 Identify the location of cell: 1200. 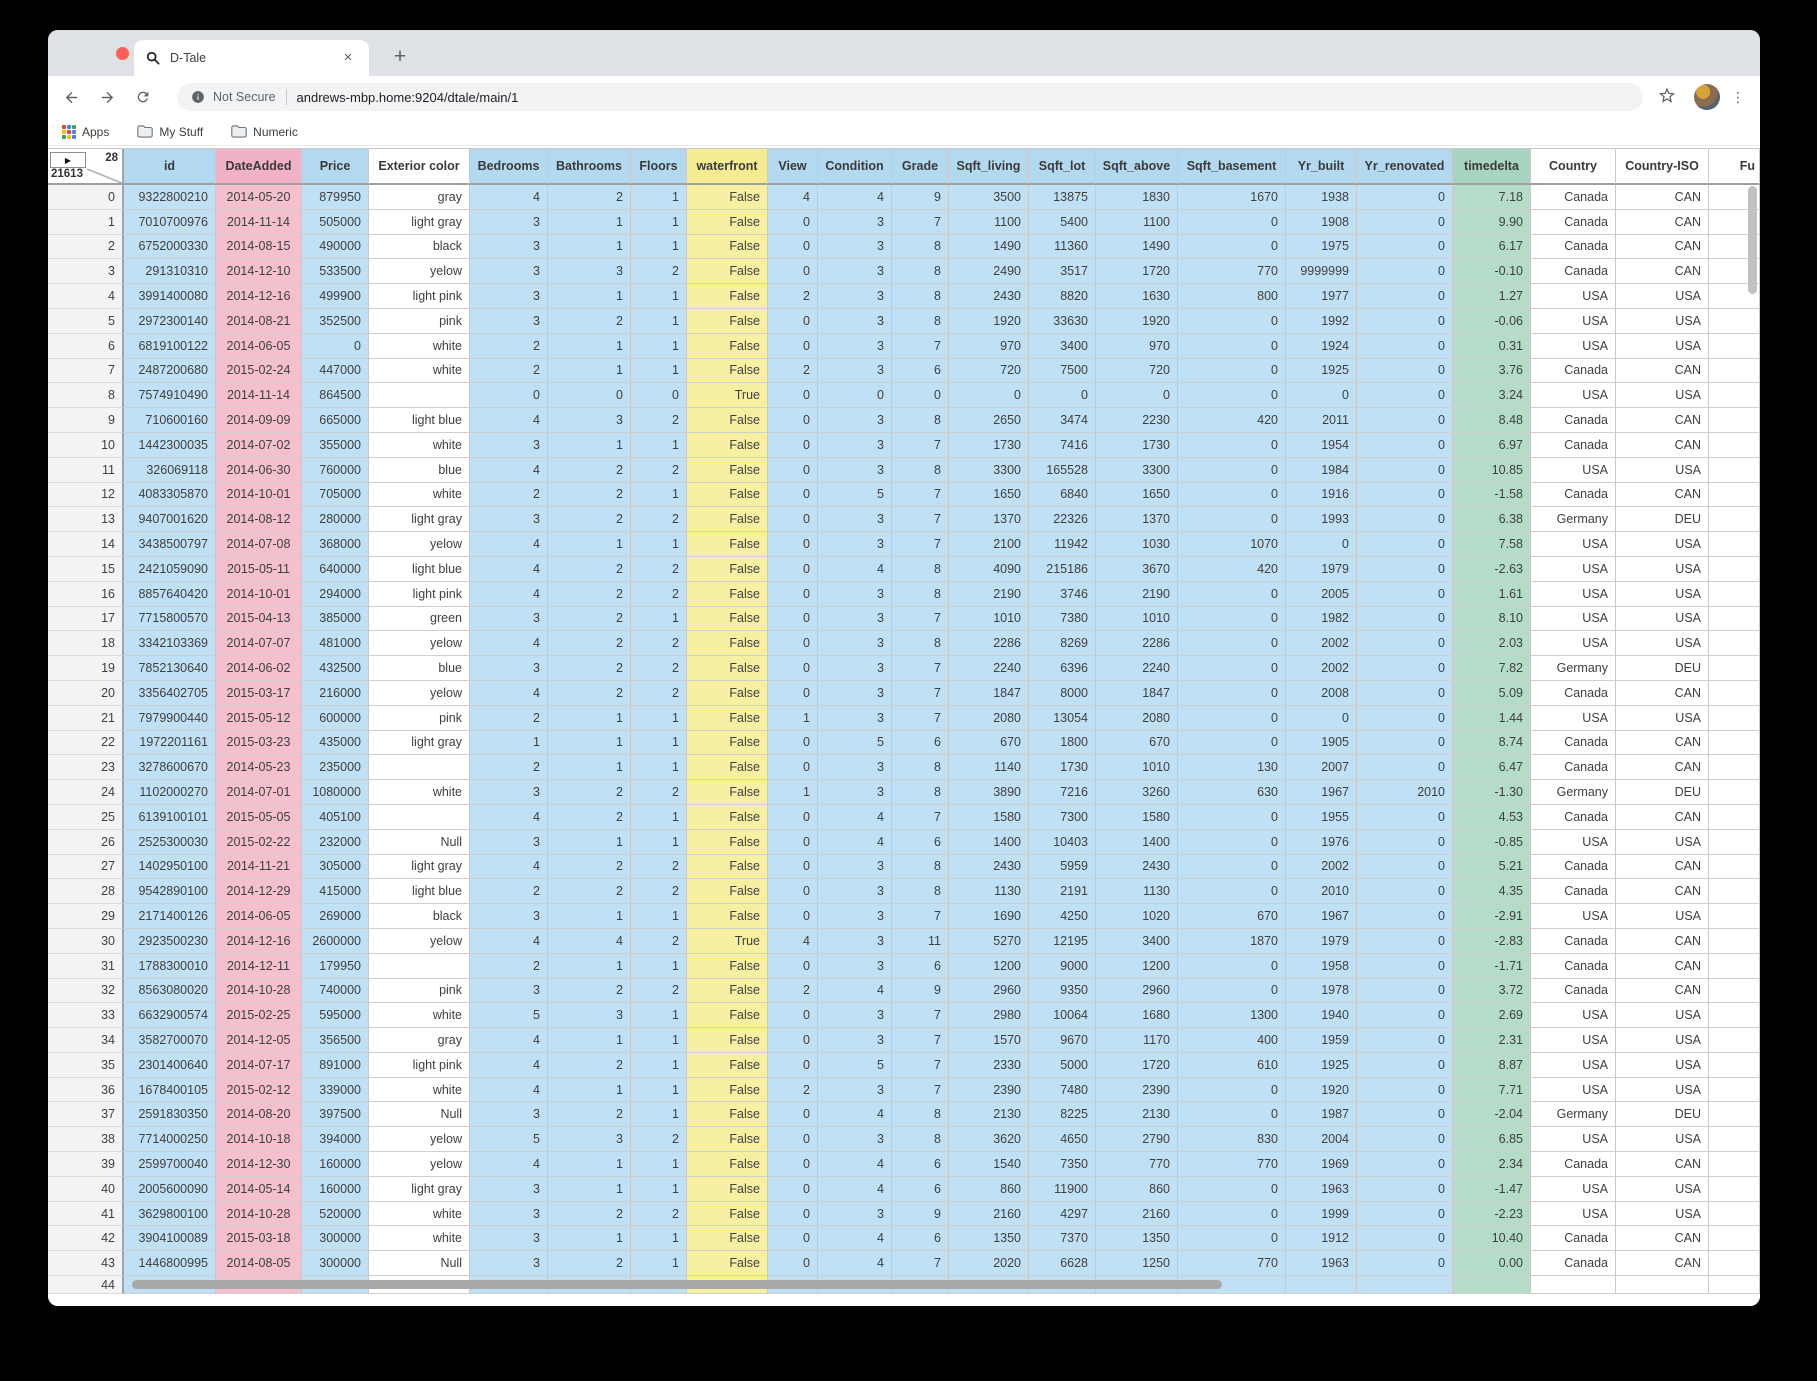
(989, 966).